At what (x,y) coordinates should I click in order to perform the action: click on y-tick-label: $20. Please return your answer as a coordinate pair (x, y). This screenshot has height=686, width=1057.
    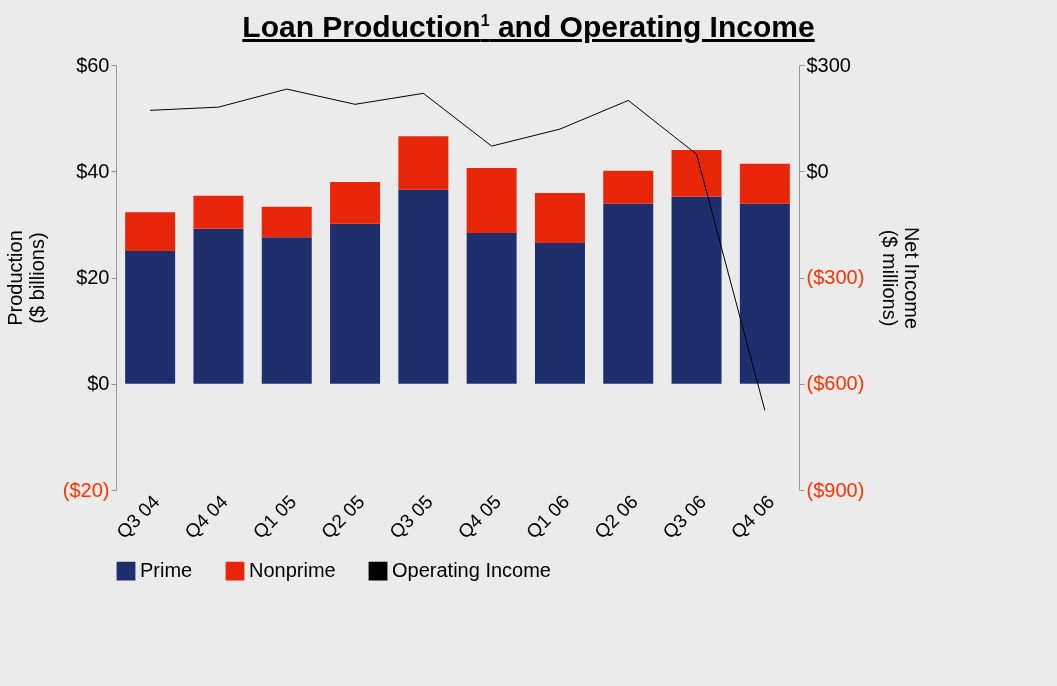
    Looking at the image, I should click on (93, 277).